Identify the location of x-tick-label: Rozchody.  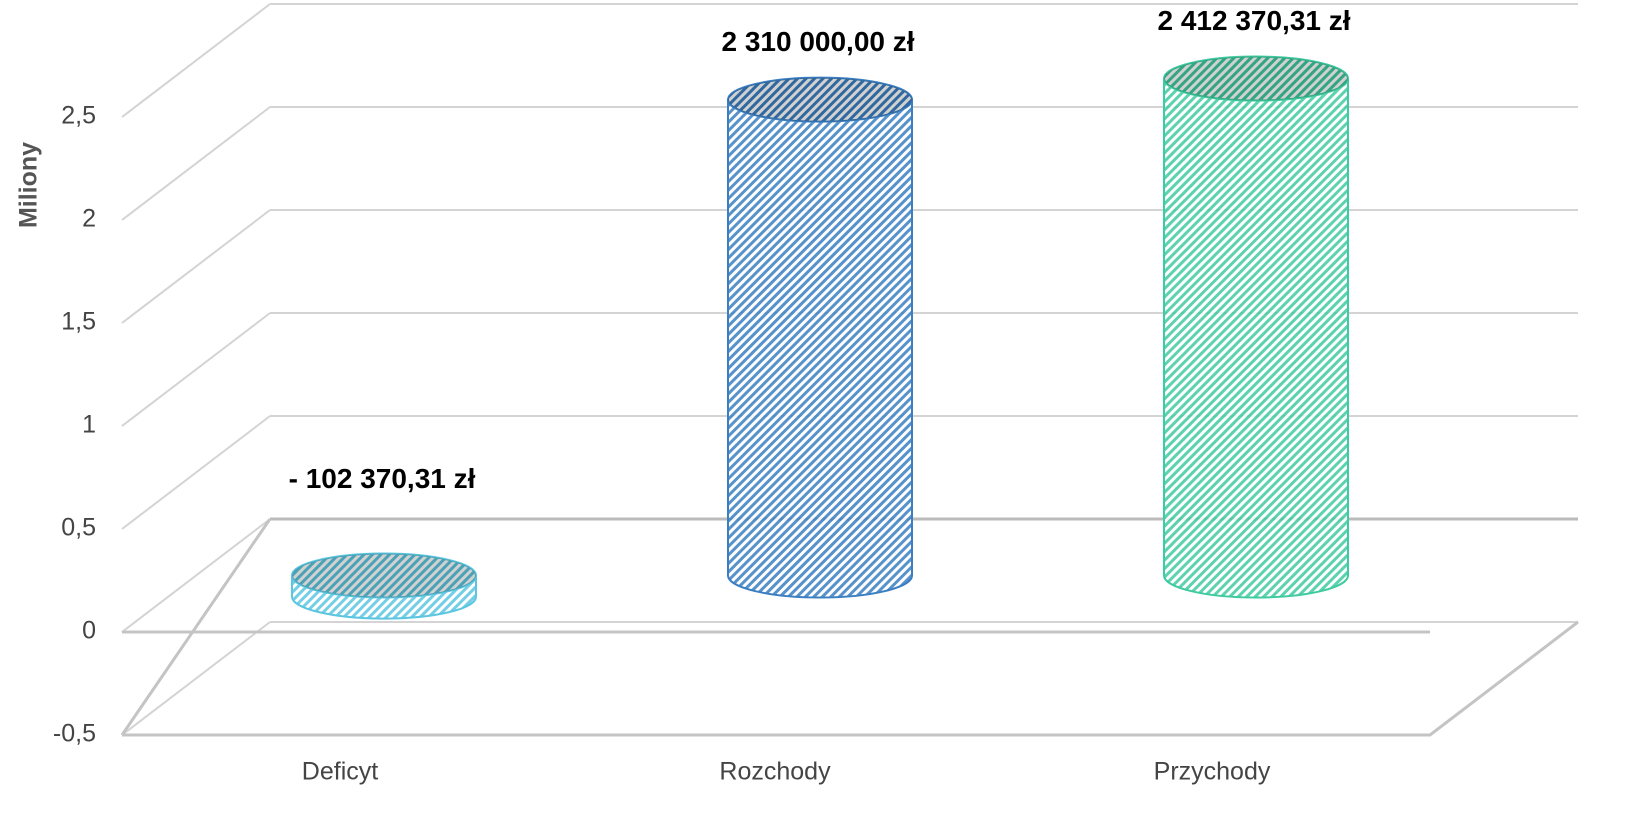
(775, 772).